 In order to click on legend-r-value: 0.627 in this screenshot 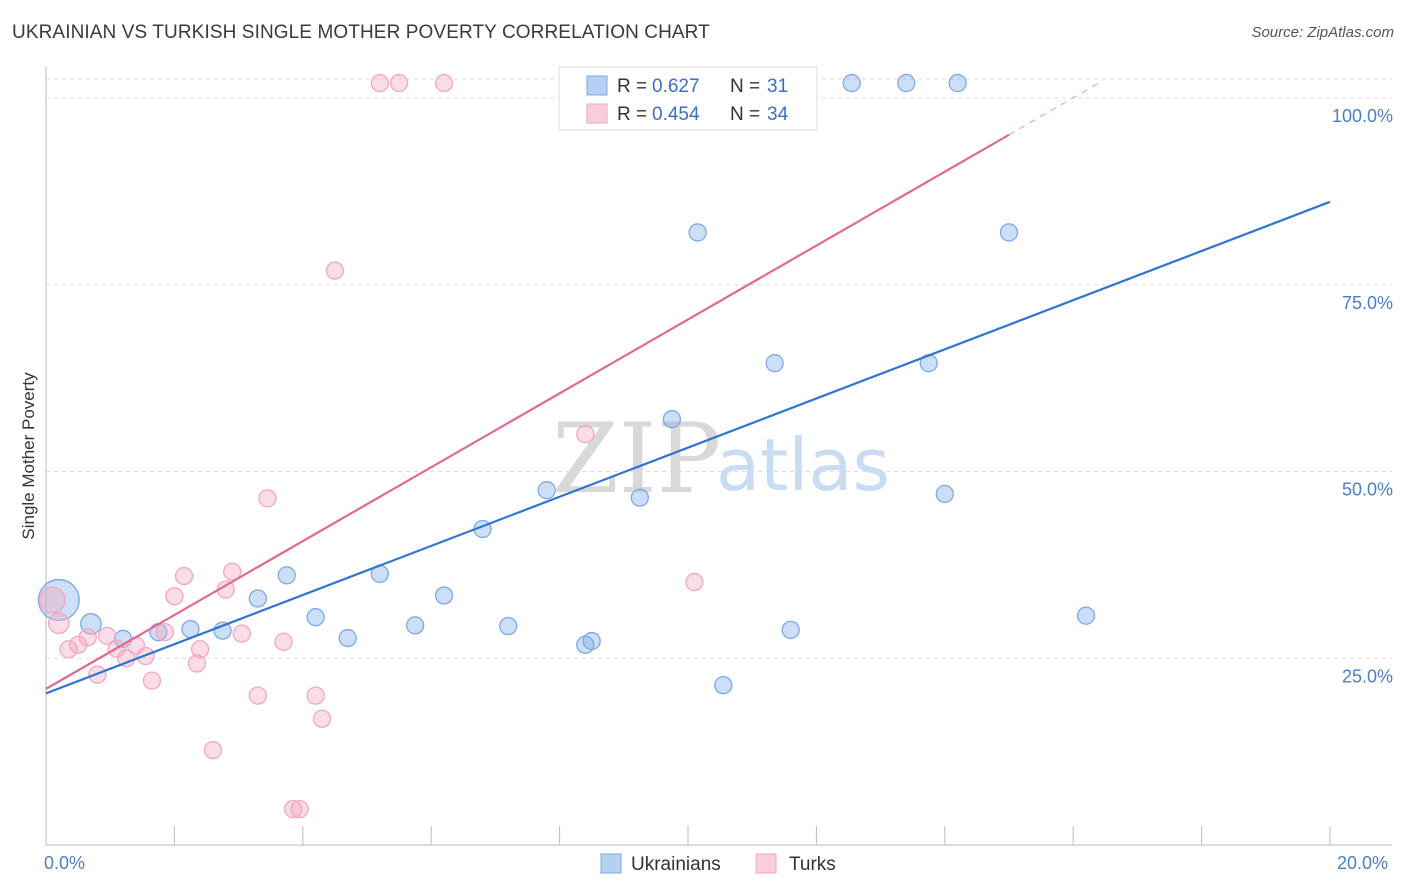, I will do `click(676, 86)`.